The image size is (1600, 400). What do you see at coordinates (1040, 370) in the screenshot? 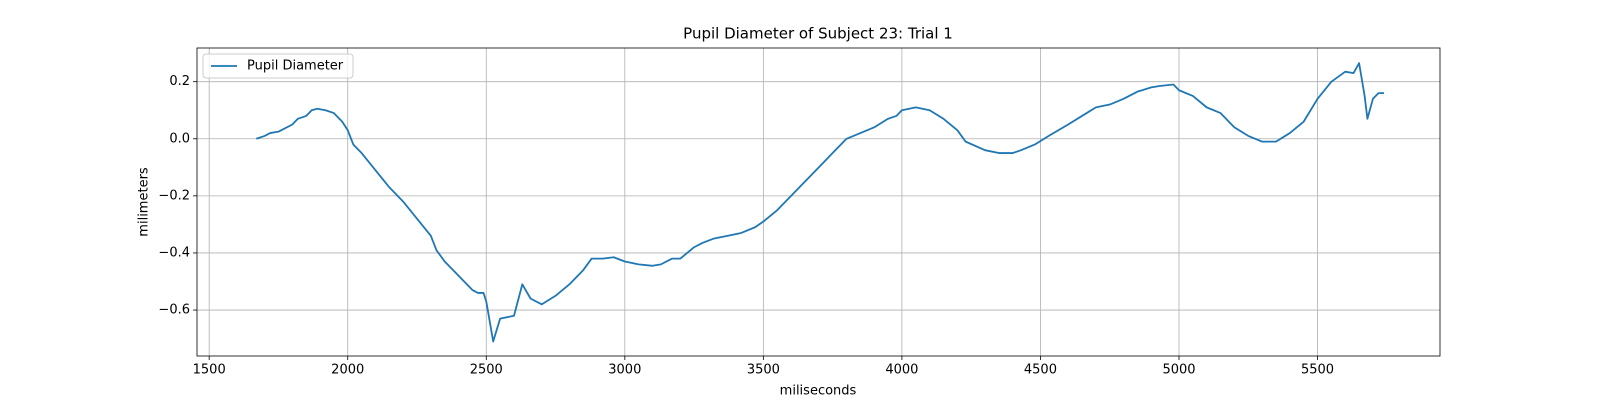
I see `x-tick-label: 4500` at bounding box center [1040, 370].